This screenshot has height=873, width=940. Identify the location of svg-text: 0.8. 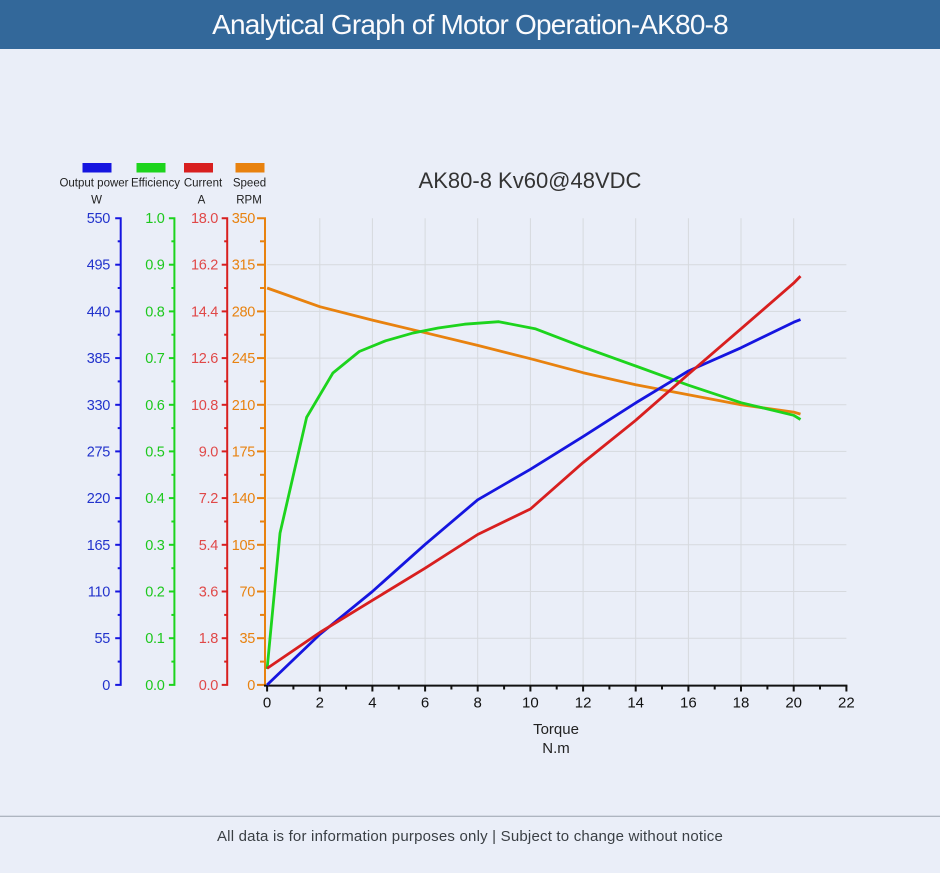
(154, 312).